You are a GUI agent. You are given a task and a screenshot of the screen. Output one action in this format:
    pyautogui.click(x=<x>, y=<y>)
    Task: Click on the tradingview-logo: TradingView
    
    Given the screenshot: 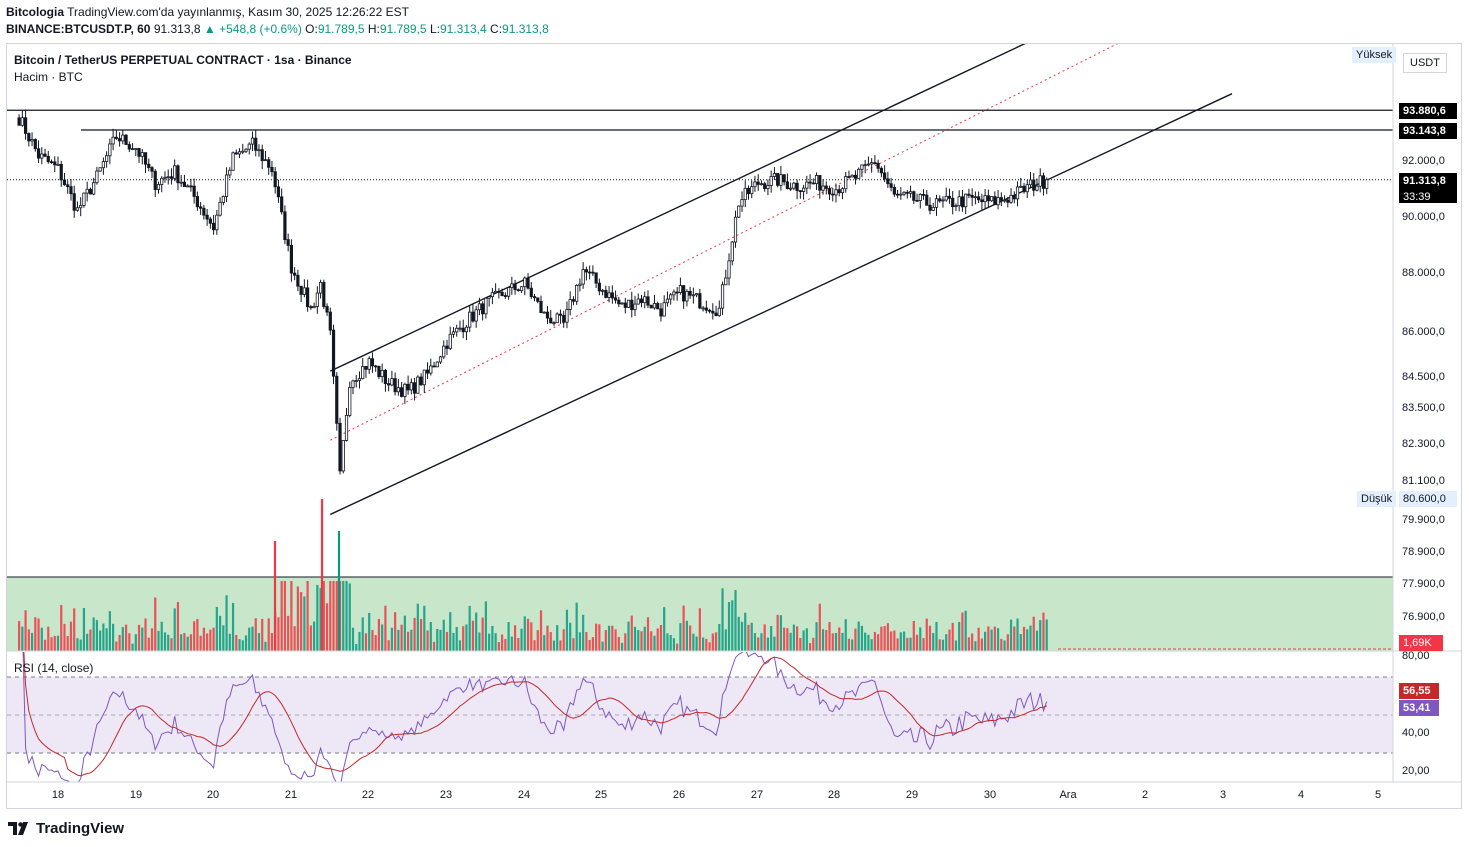 What is the action you would take?
    pyautogui.click(x=66, y=828)
    